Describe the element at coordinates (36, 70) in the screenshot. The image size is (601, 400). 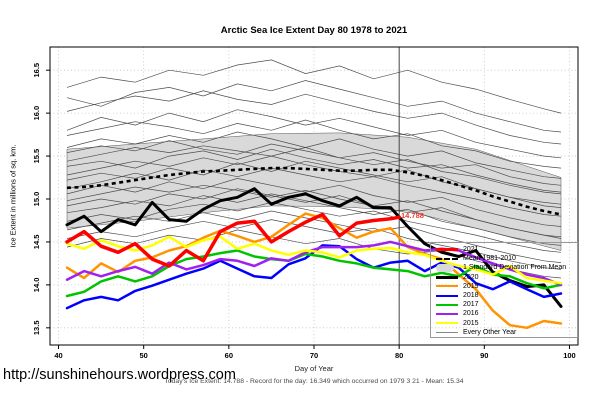
I see `y-tick-label: 16.5` at that location.